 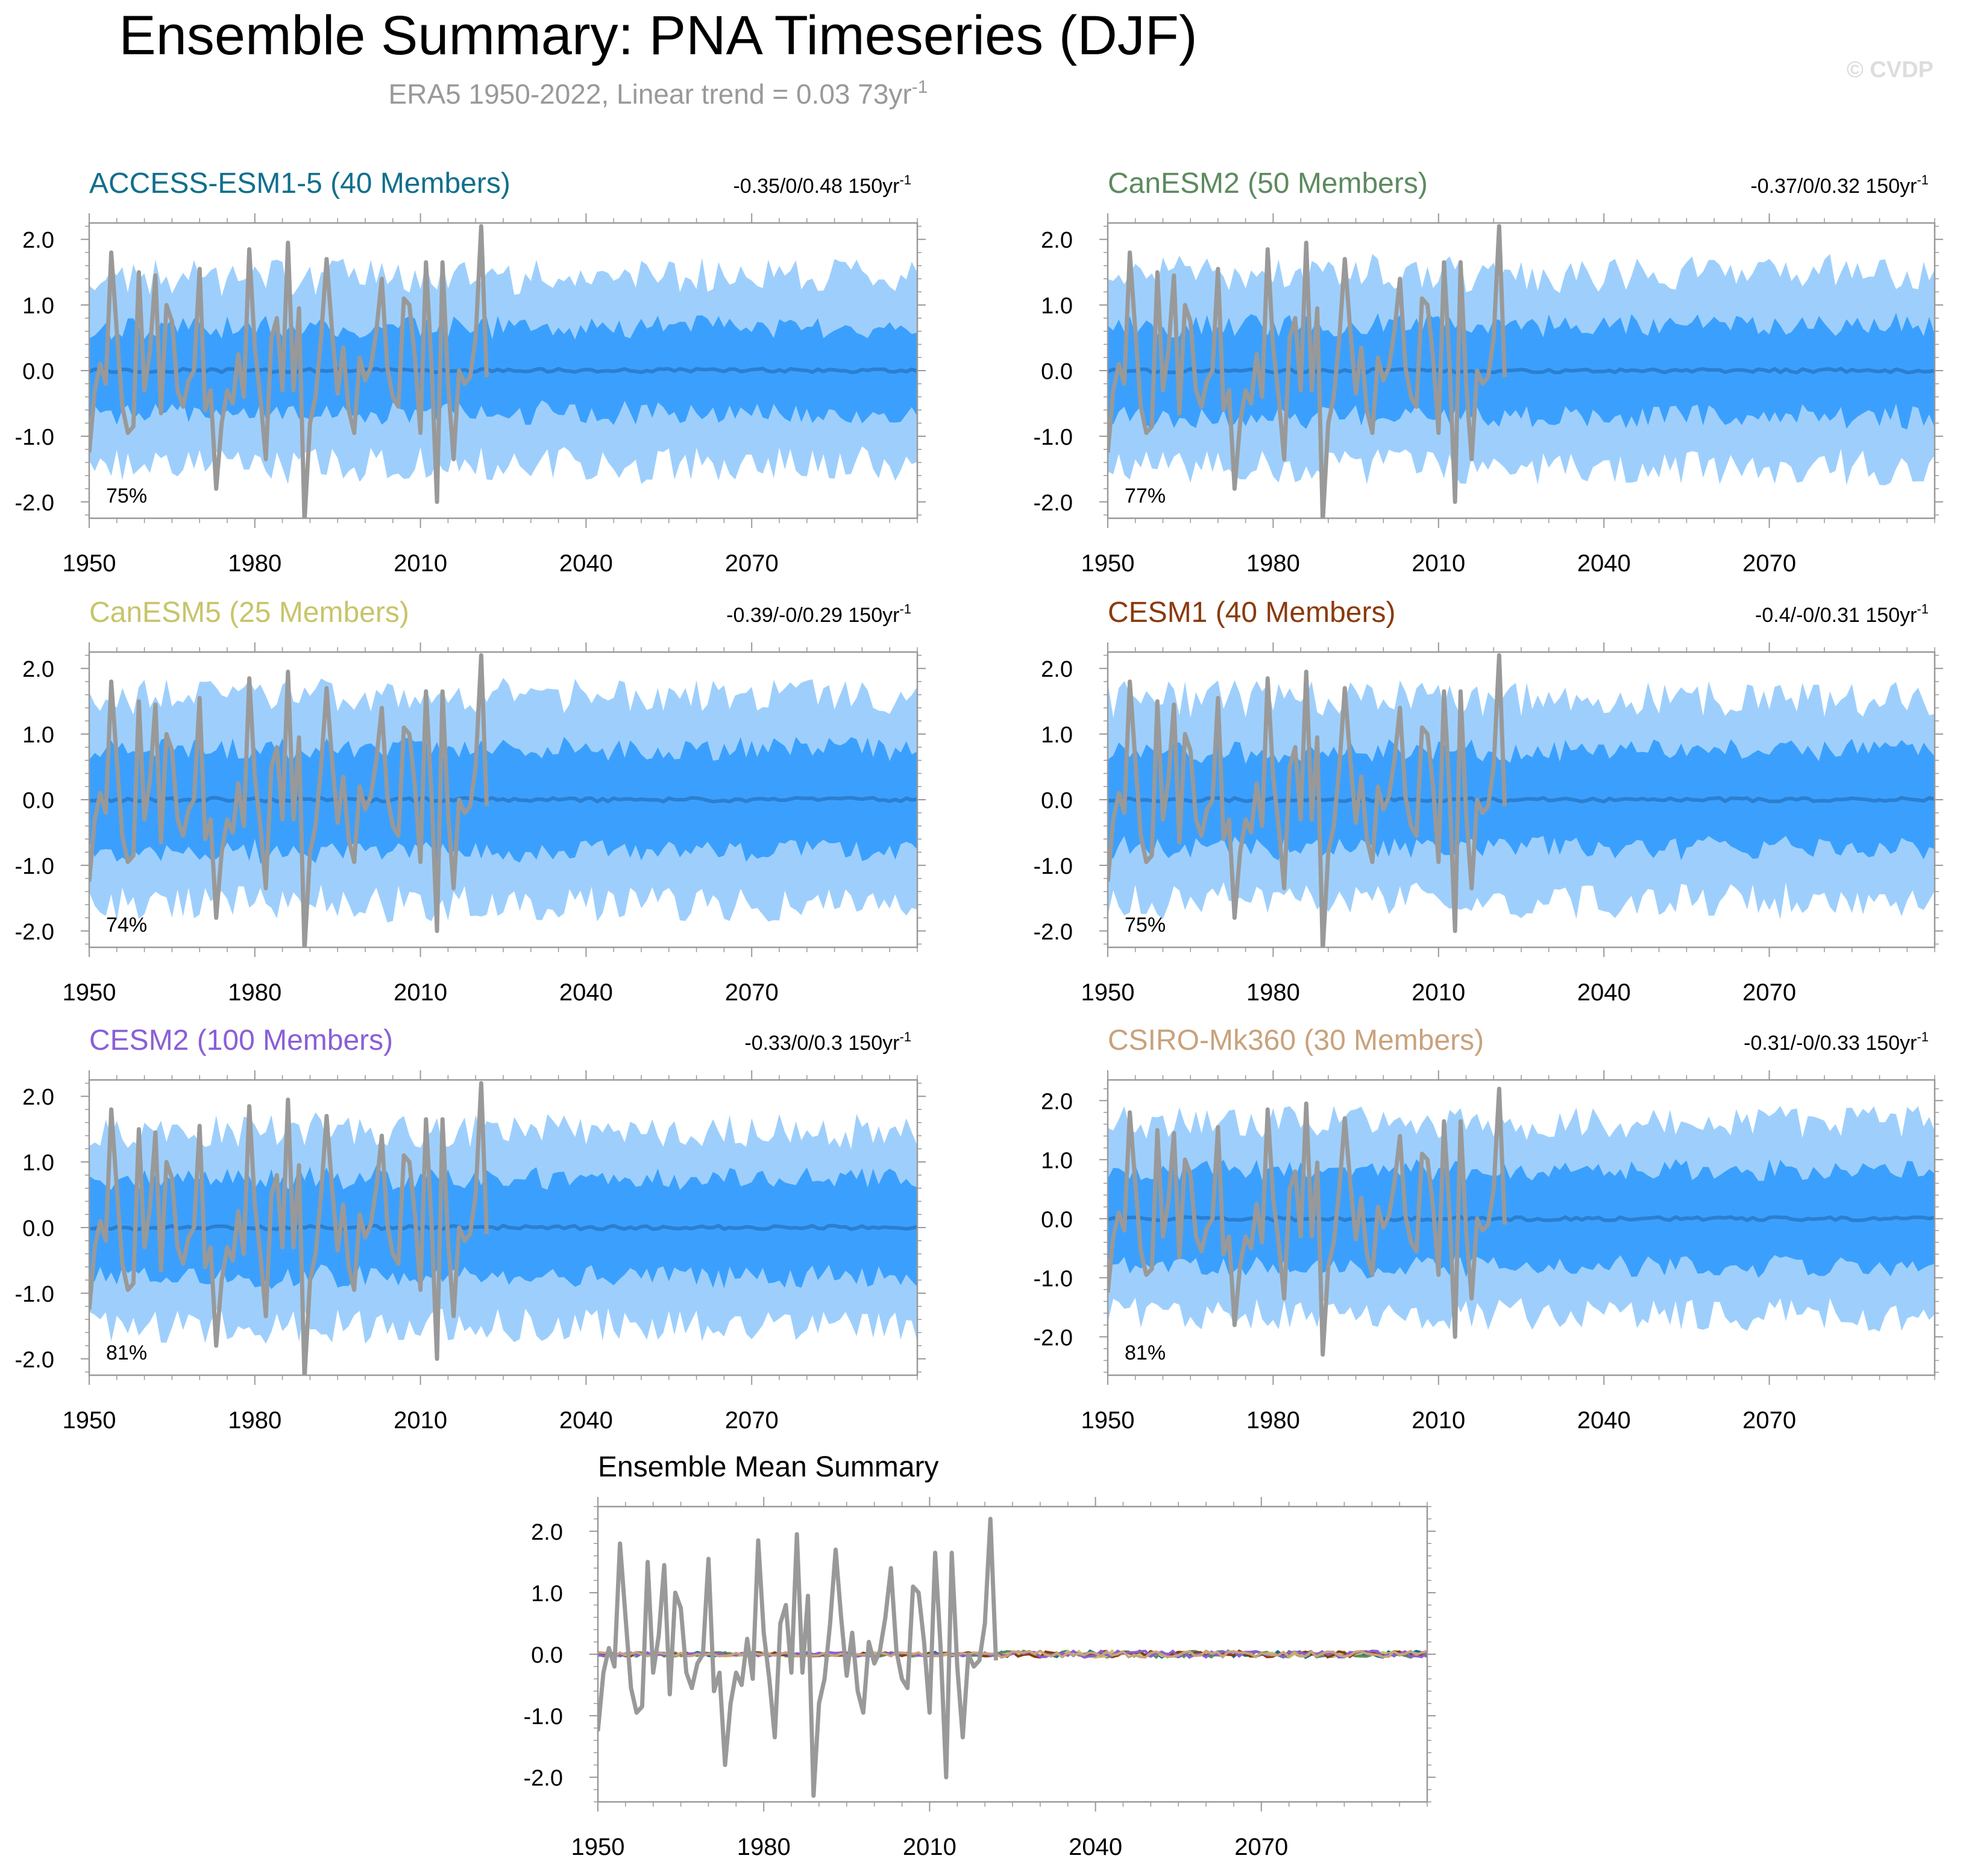 I want to click on percent-label: 75%, so click(x=1145, y=925).